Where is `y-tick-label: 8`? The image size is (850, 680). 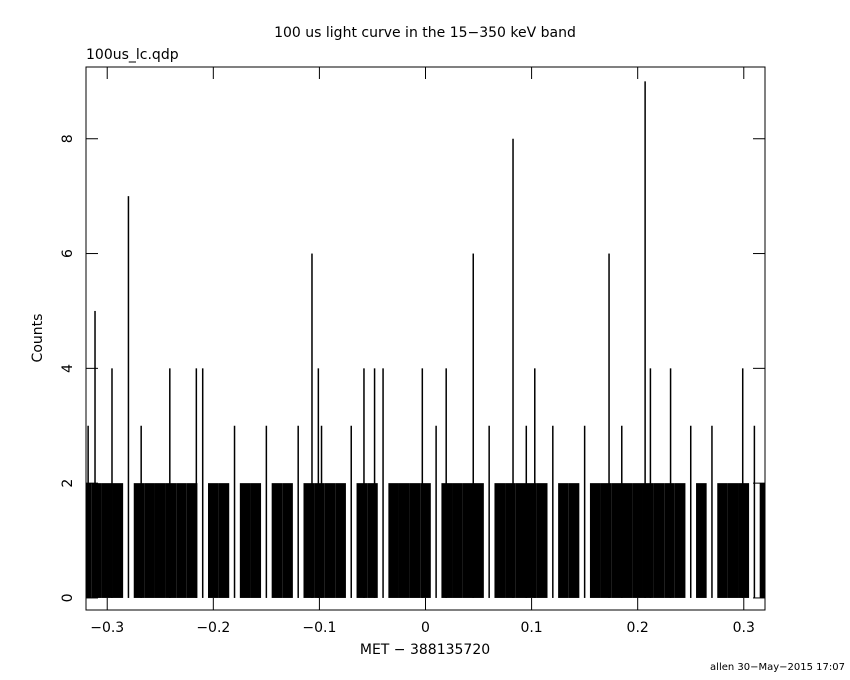 y-tick-label: 8 is located at coordinates (68, 138).